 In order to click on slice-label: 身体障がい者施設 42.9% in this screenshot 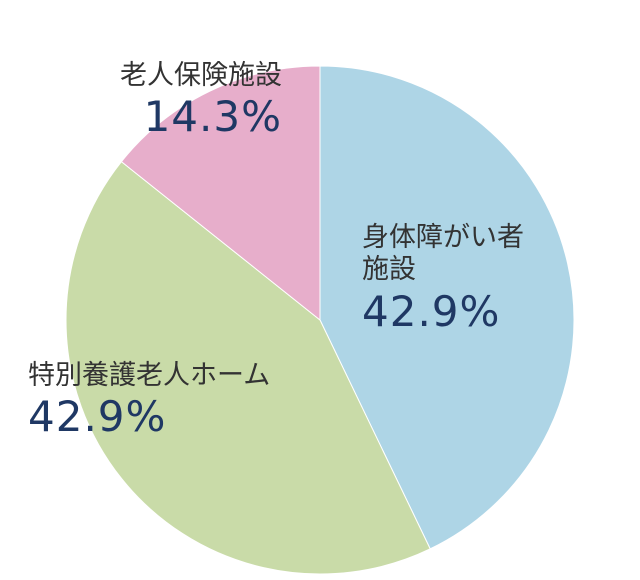, I will do `click(452, 279)`.